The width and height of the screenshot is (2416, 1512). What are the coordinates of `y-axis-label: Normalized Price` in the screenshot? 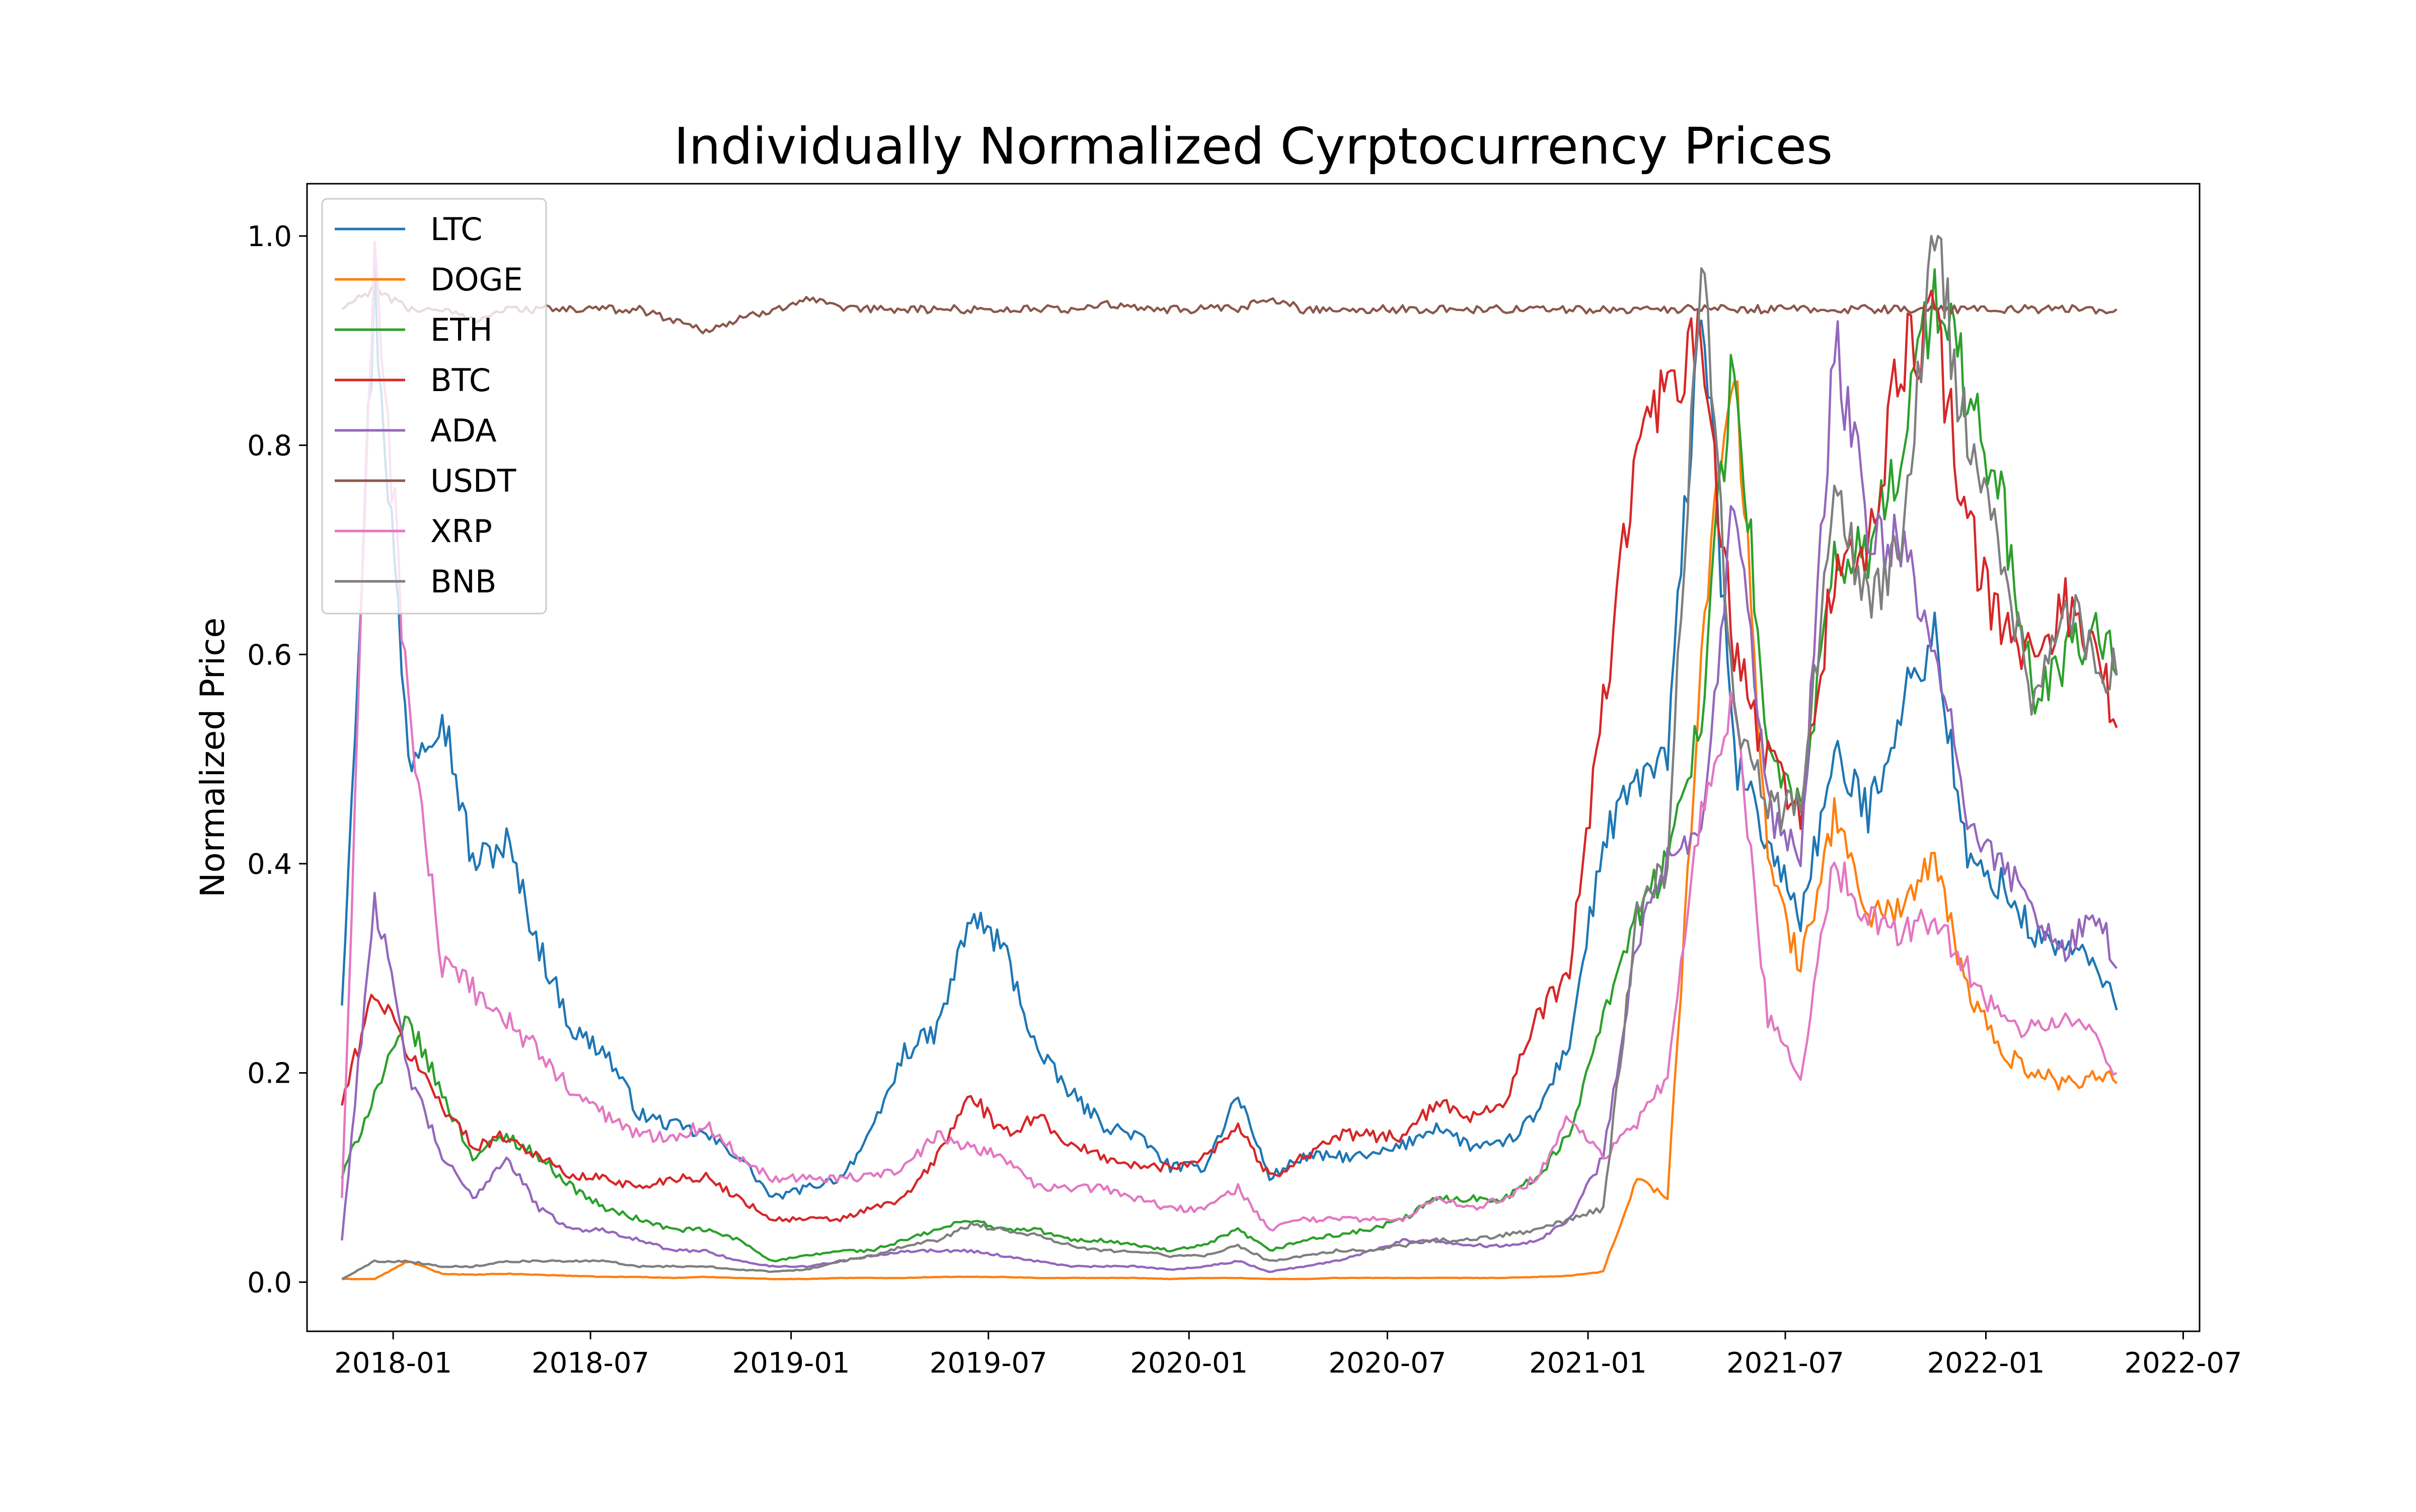 It's located at (212, 757).